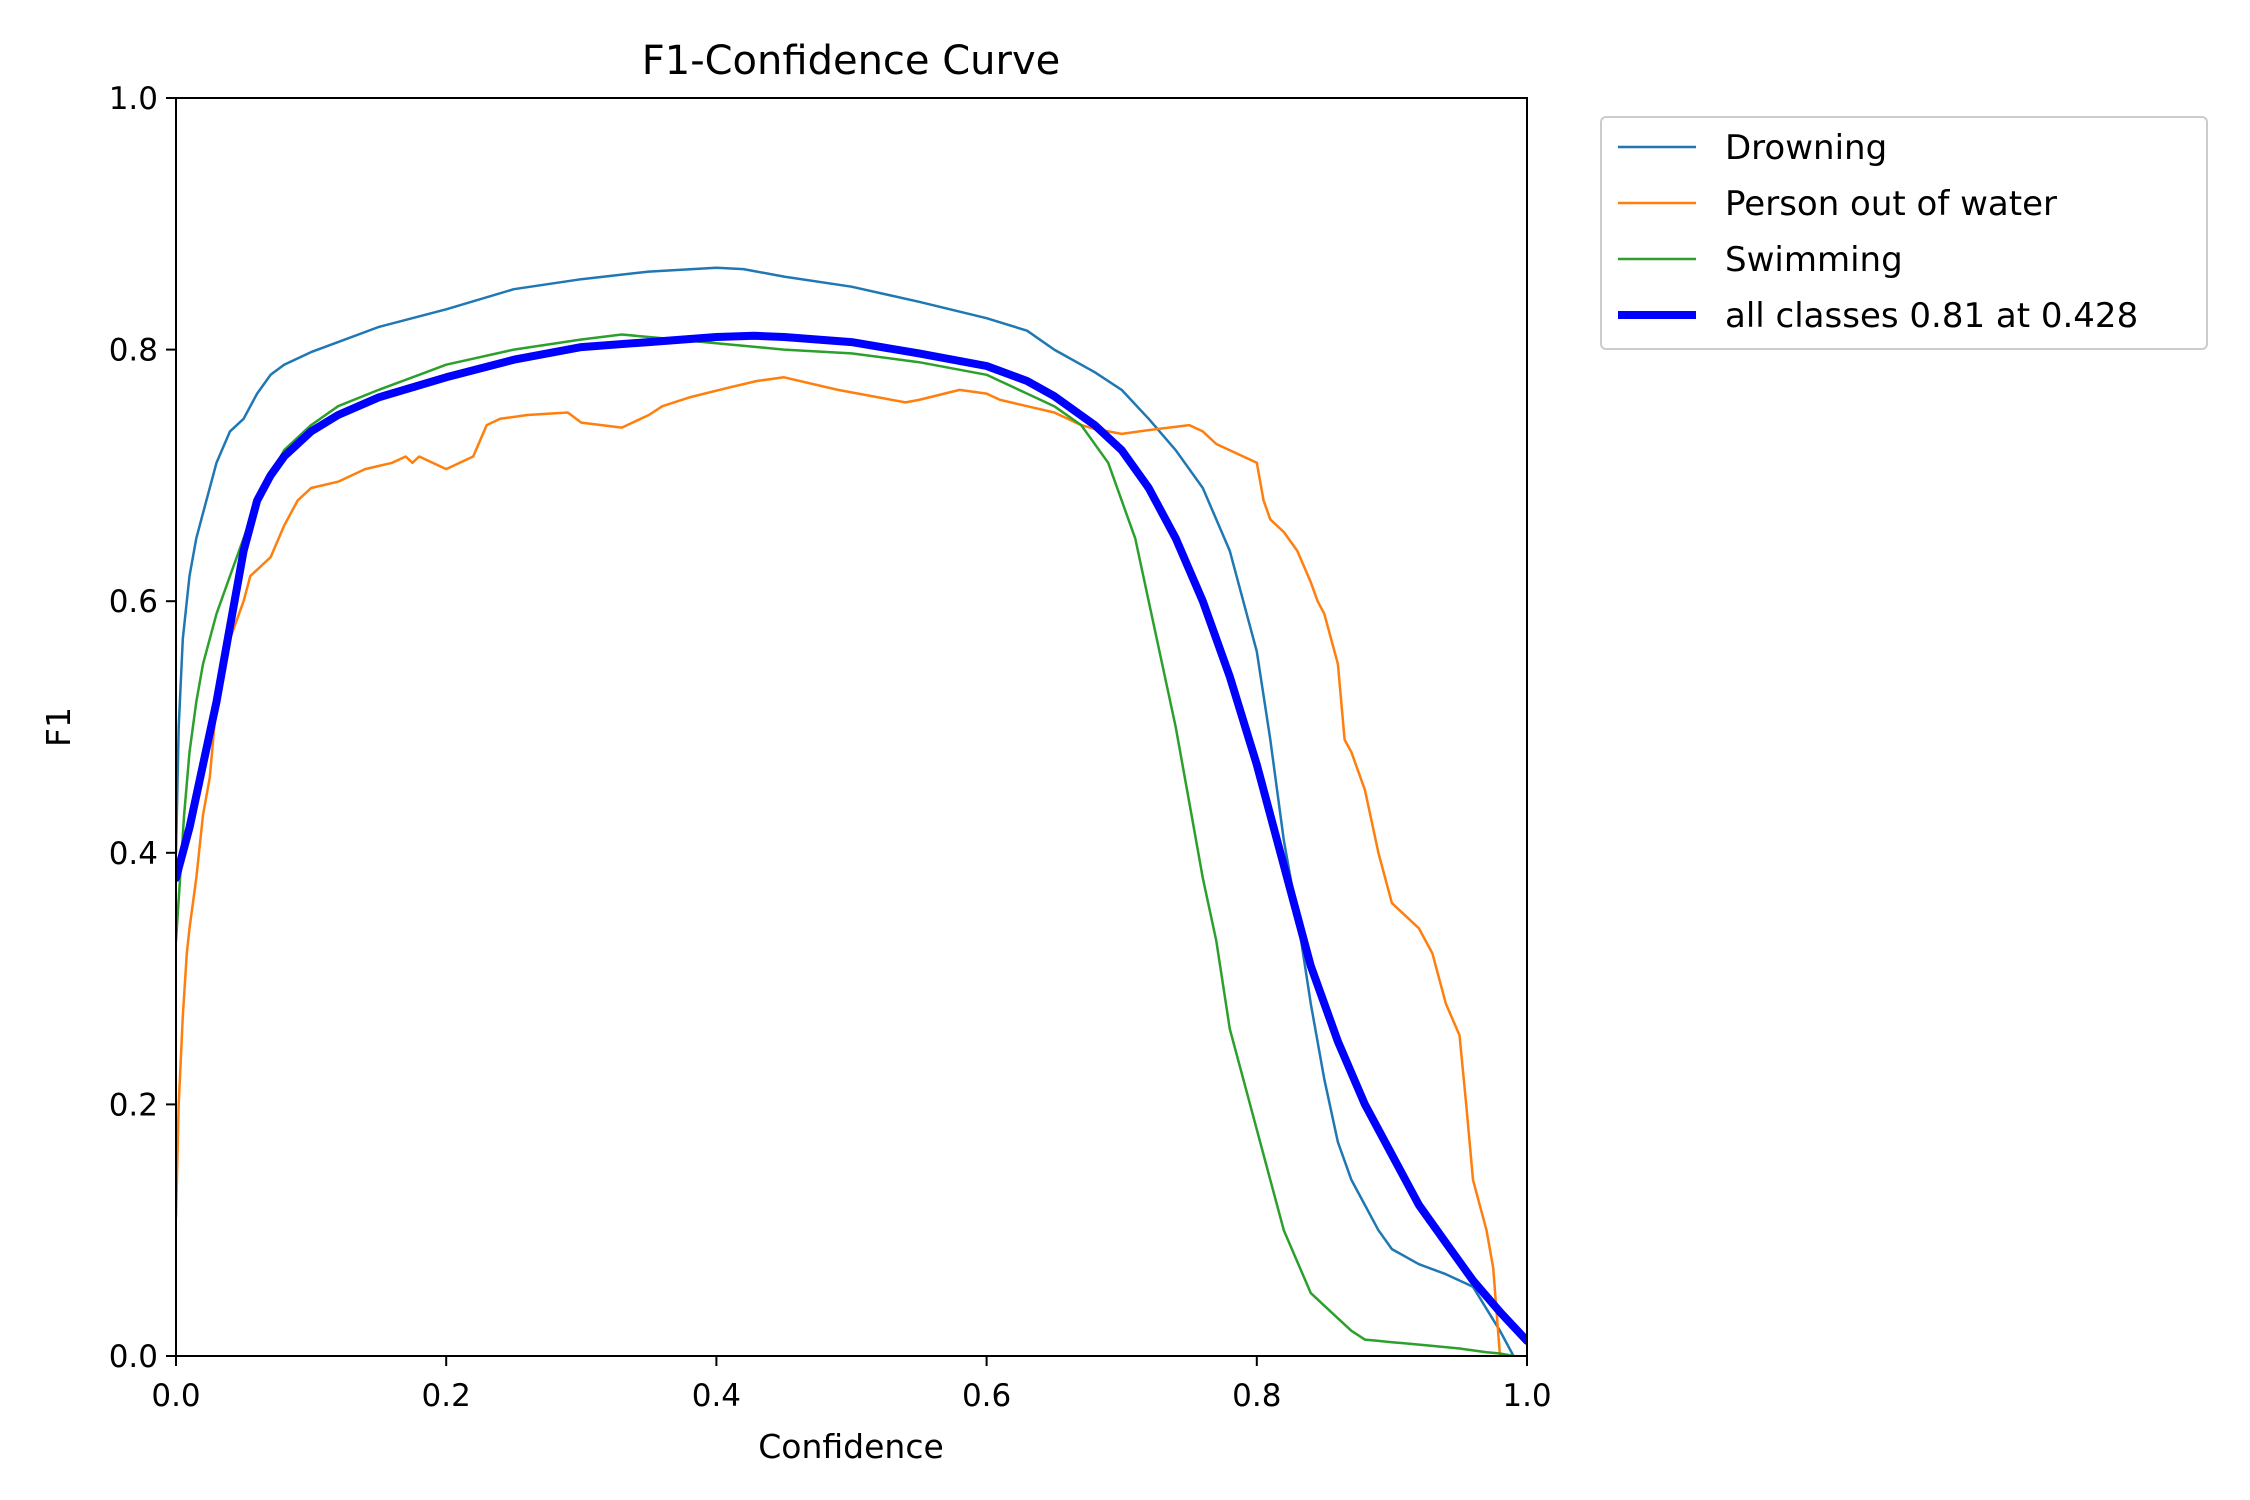 This screenshot has width=2250, height=1500. Describe the element at coordinates (133, 602) in the screenshot. I see `y-tick-label: 0.6` at that location.